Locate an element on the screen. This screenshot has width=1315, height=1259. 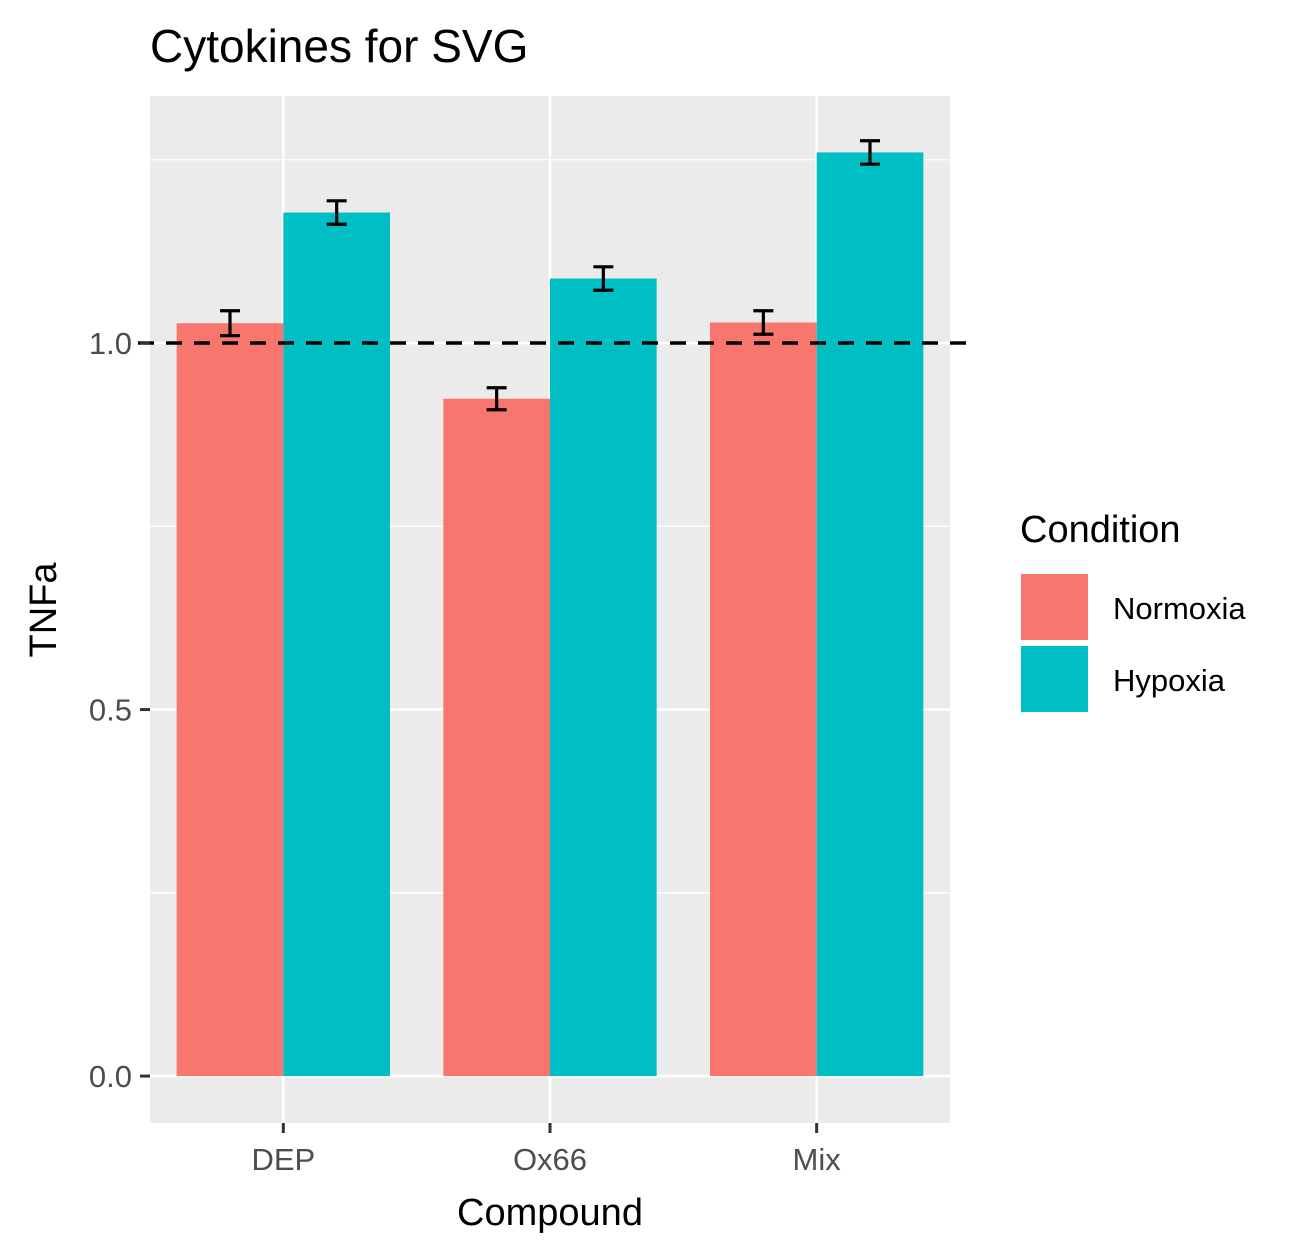
legend: Condition Normoxia Hypoxia is located at coordinates (1133, 610).